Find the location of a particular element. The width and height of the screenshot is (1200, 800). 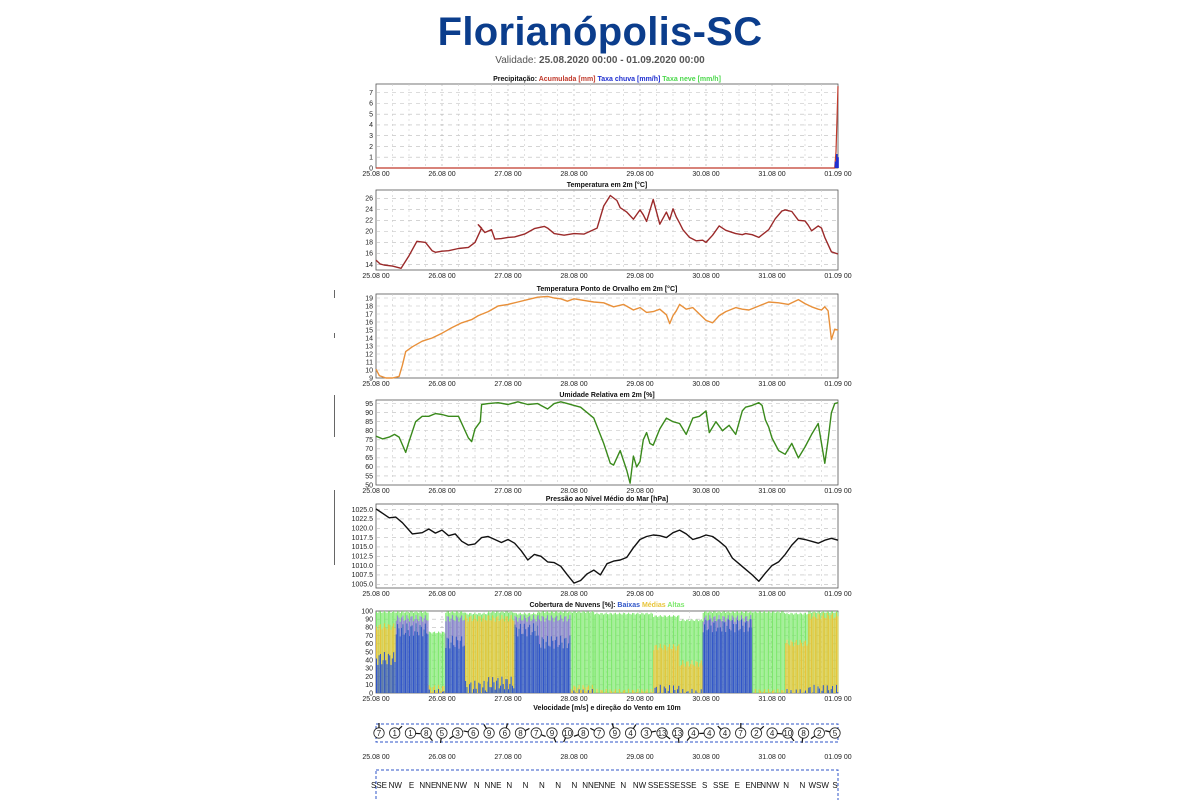

x-tick-label: 28.08 00 is located at coordinates (573, 594).